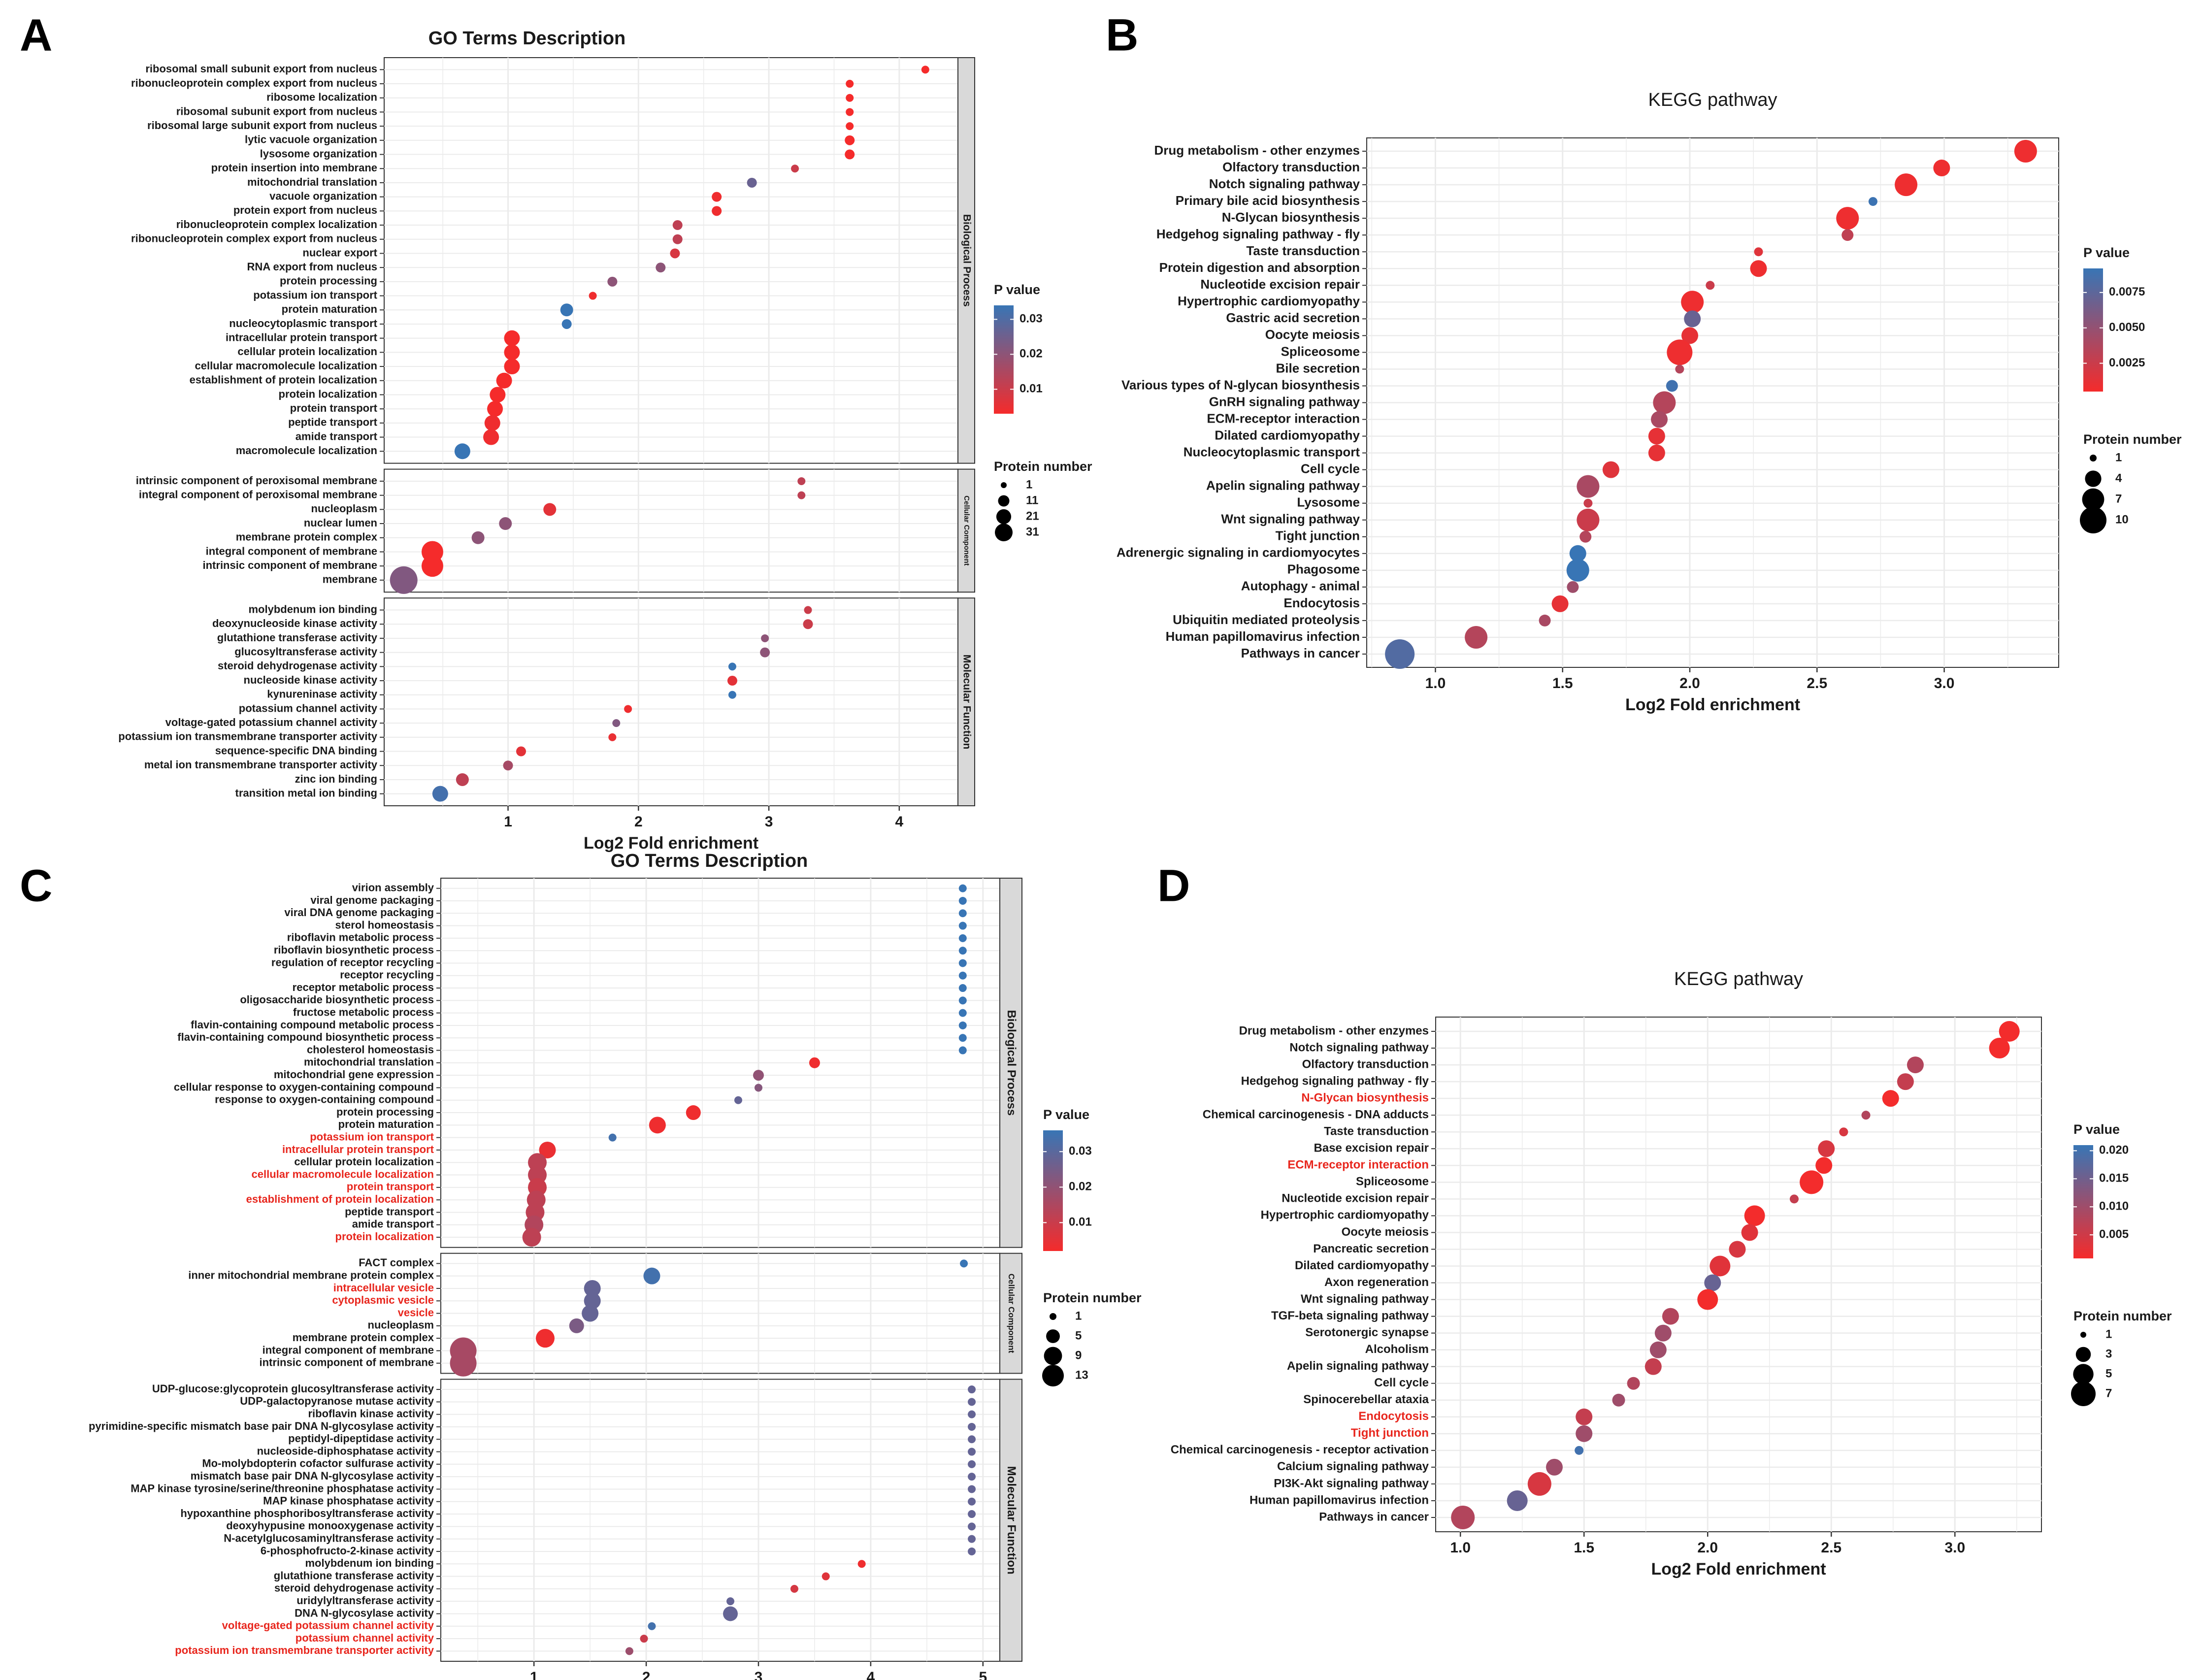 Image resolution: width=2203 pixels, height=1680 pixels. What do you see at coordinates (385, 1112) in the screenshot?
I see `term-label: protein processing` at bounding box center [385, 1112].